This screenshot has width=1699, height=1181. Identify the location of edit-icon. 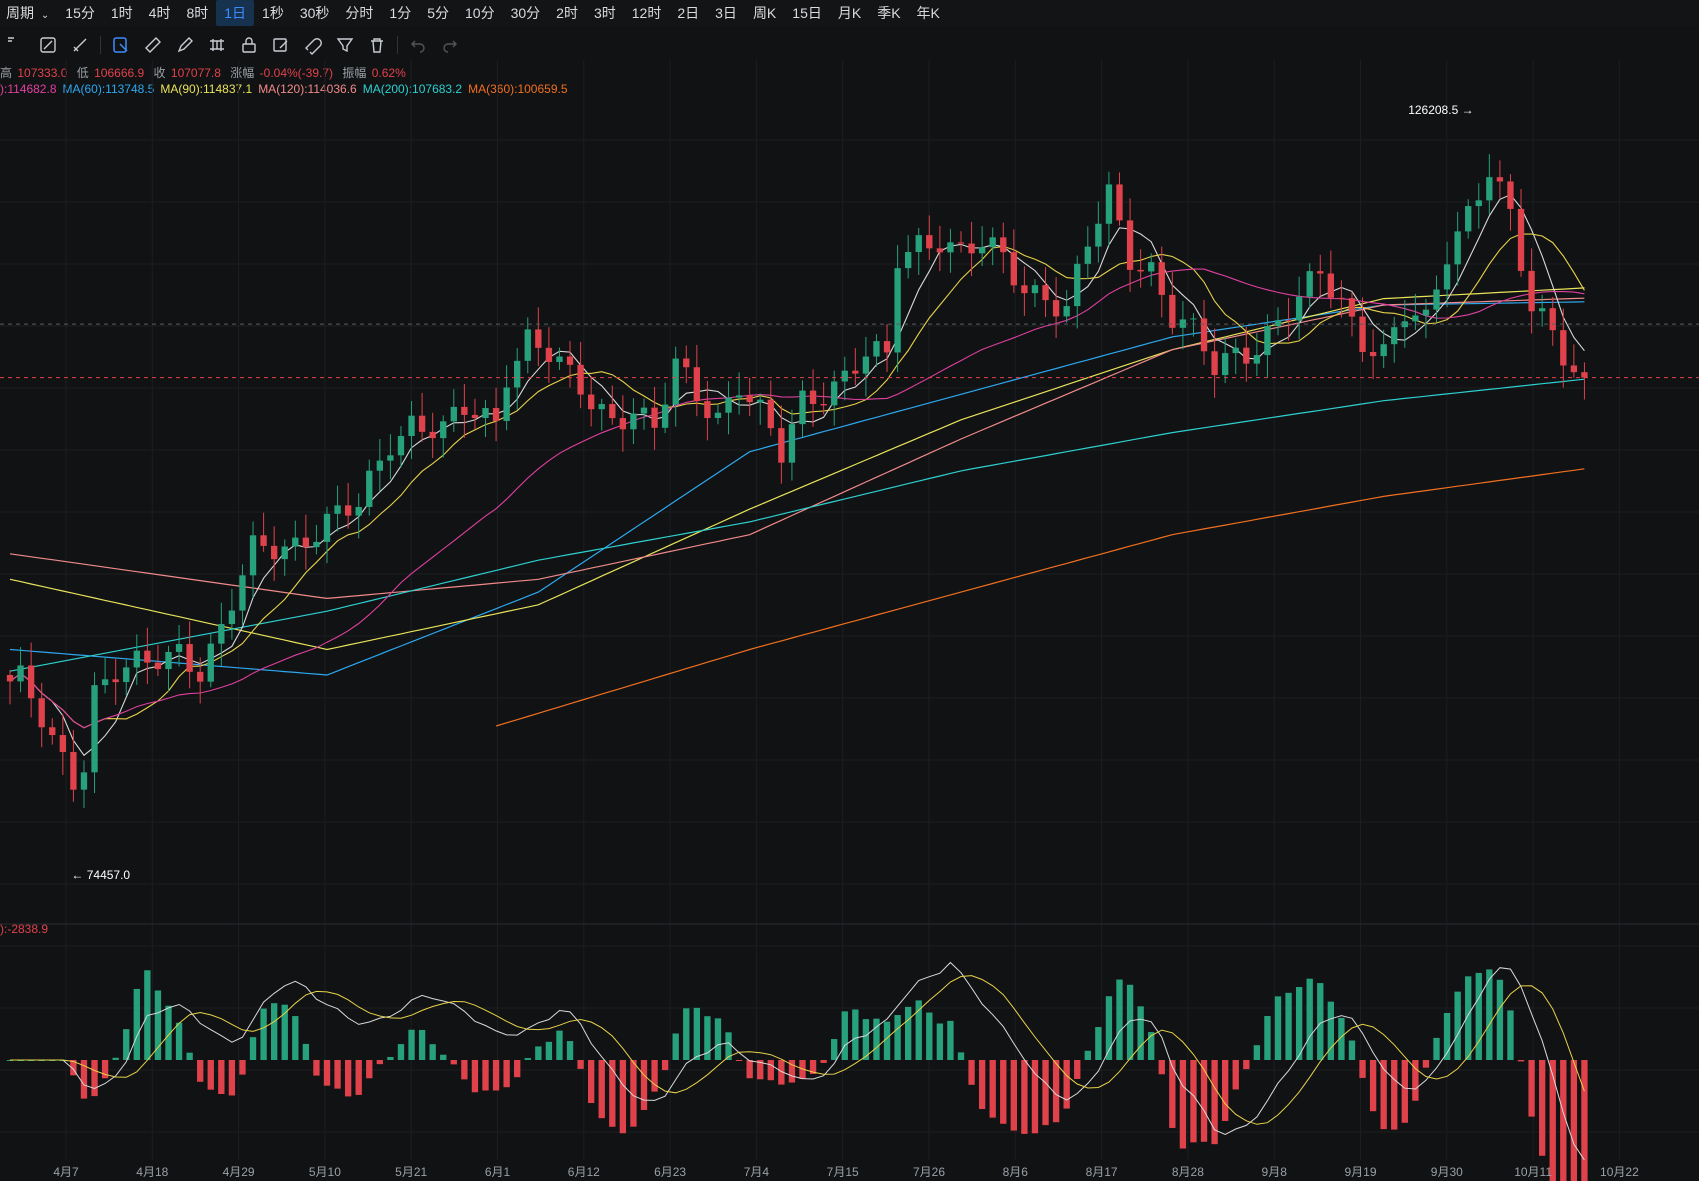
(281, 45).